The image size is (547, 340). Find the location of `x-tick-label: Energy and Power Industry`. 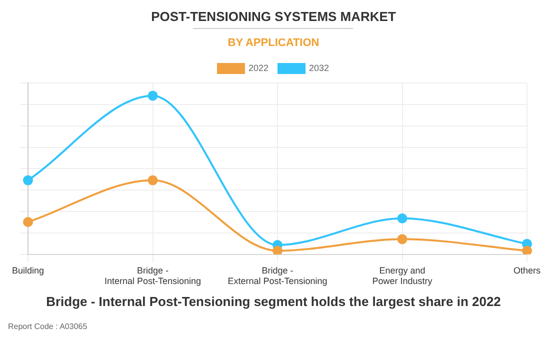

x-tick-label: Energy and Power Industry is located at coordinates (402, 275).